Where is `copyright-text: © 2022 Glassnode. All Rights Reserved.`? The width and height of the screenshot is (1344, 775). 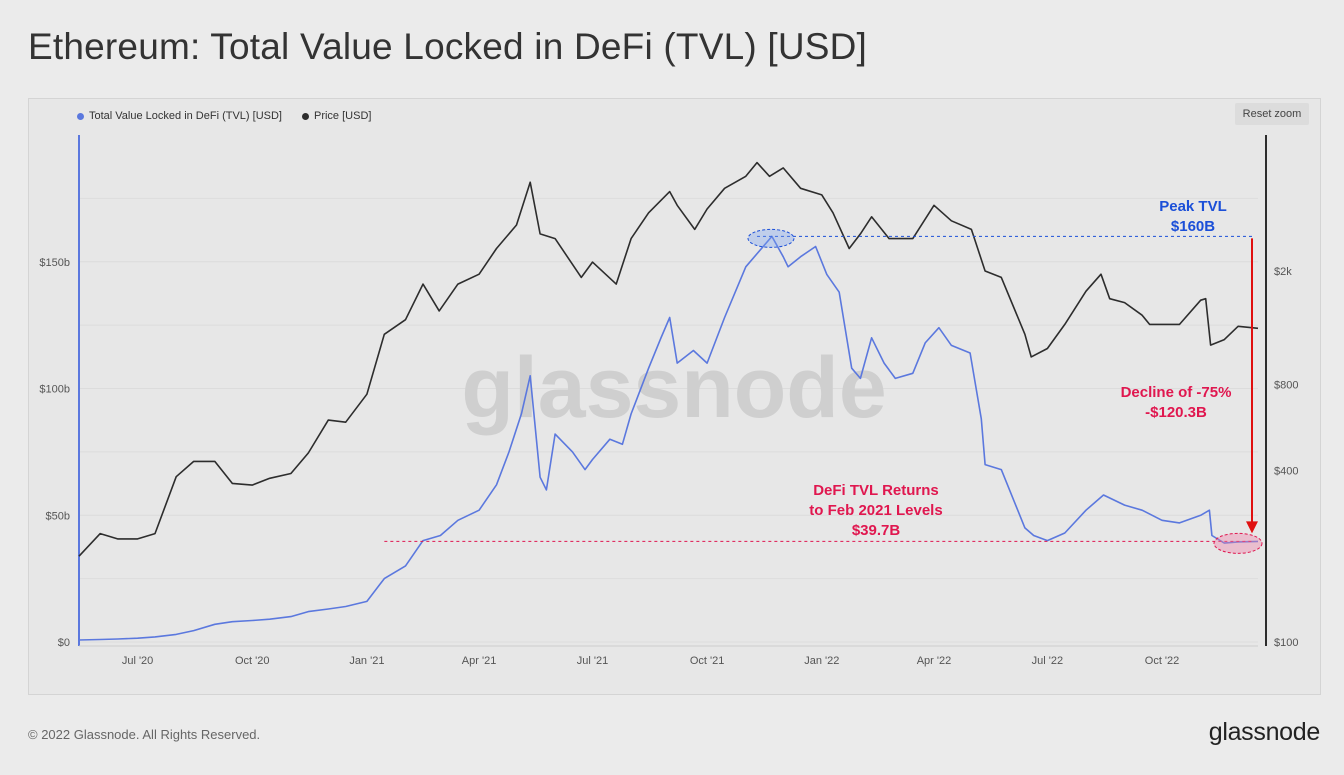 copyright-text: © 2022 Glassnode. All Rights Reserved. is located at coordinates (144, 734).